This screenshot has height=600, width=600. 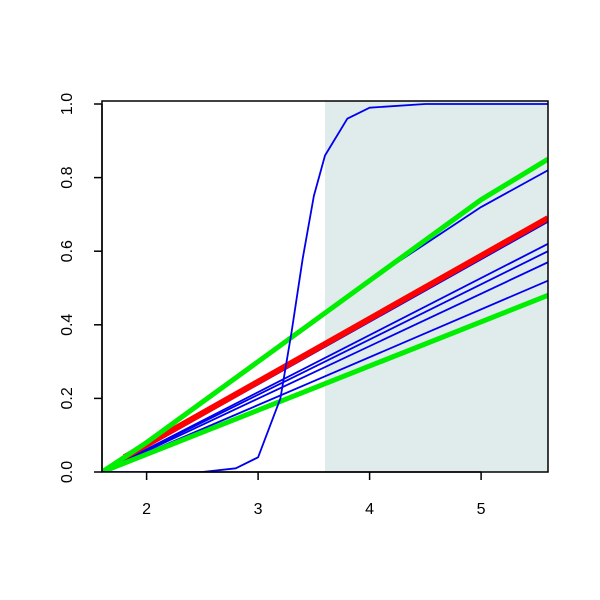 What do you see at coordinates (481, 509) in the screenshot?
I see `x-tick-label: 5` at bounding box center [481, 509].